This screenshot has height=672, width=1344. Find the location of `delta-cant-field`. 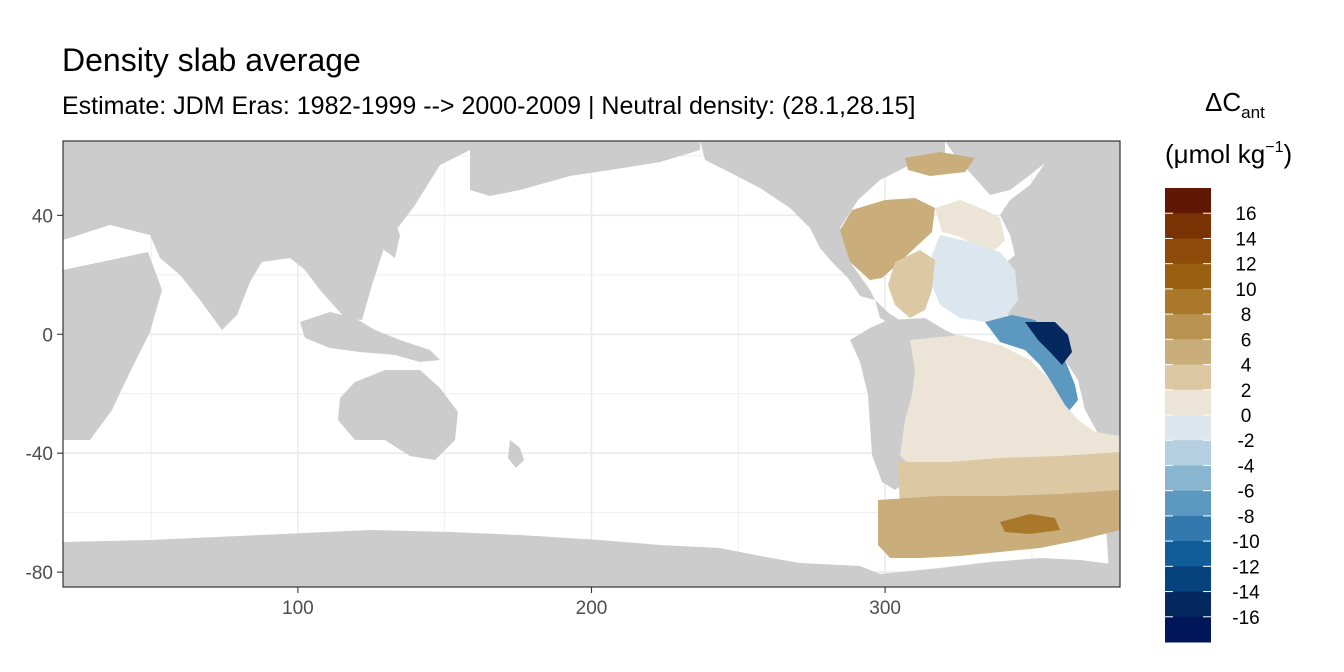

delta-cant-field is located at coordinates (980, 355).